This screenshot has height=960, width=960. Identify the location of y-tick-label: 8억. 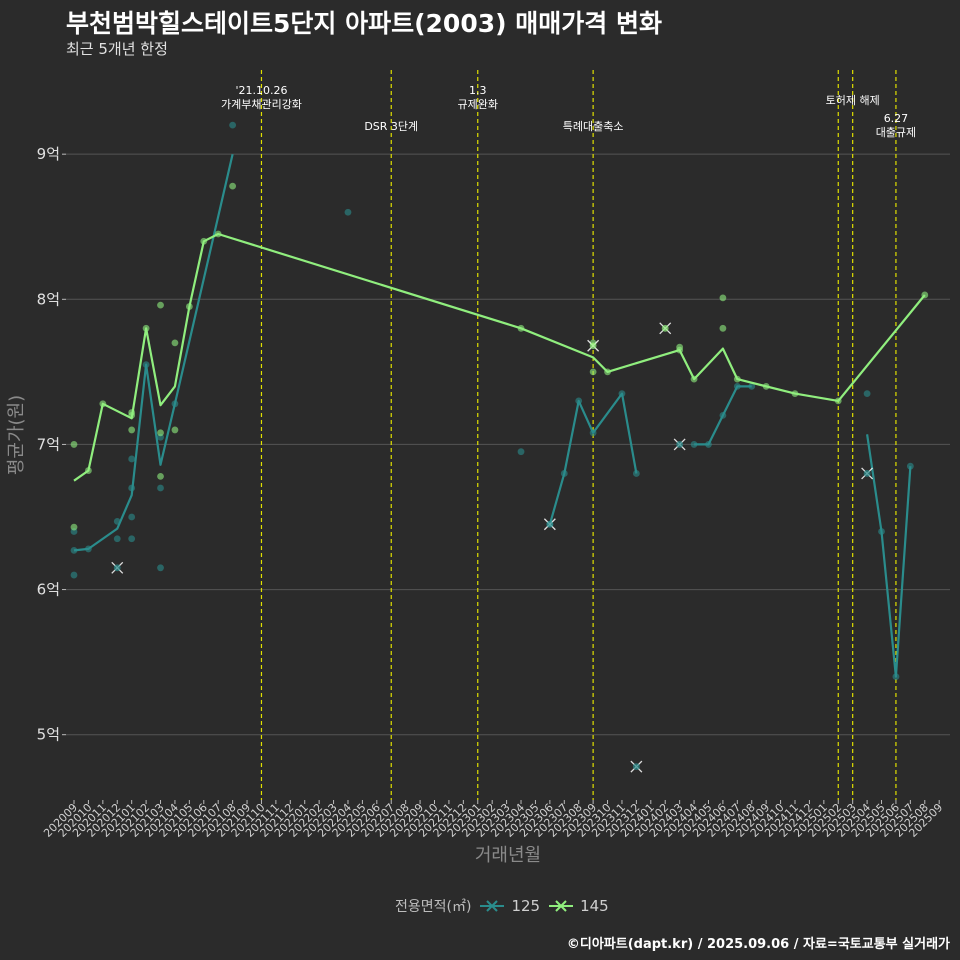
(48, 299).